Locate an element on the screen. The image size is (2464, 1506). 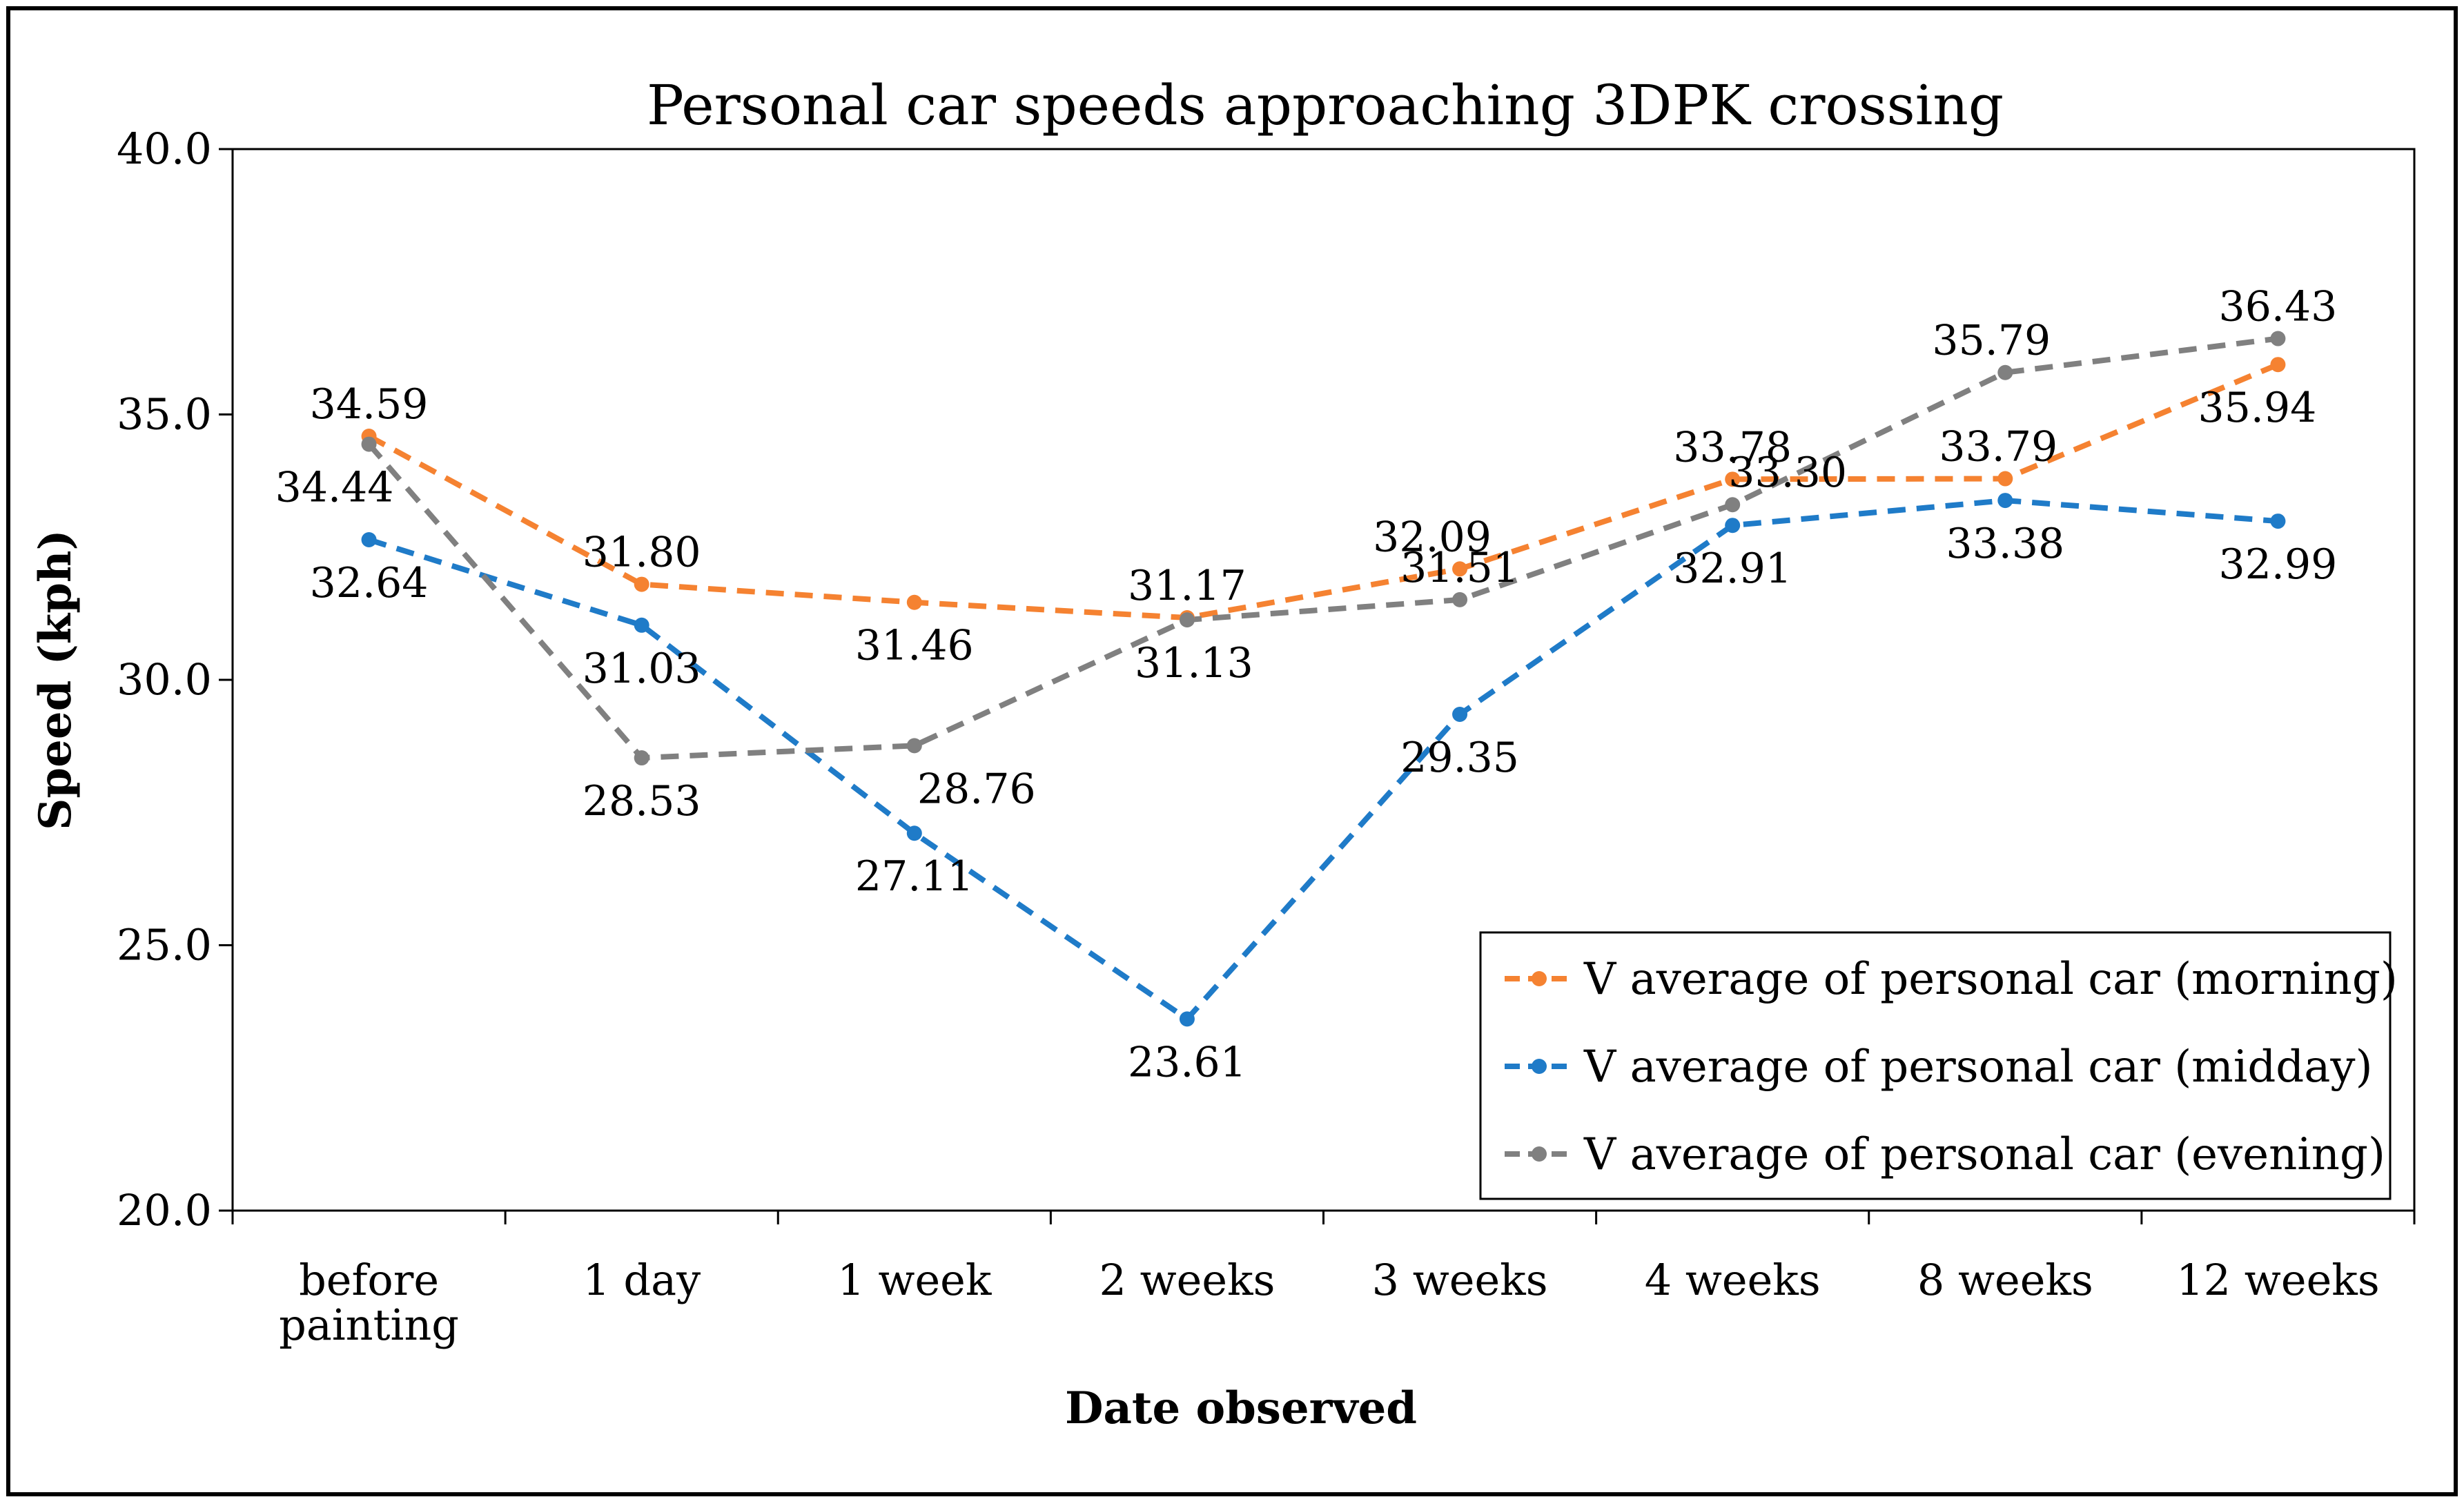
y-tick-label: 35.0 is located at coordinates (164, 414).